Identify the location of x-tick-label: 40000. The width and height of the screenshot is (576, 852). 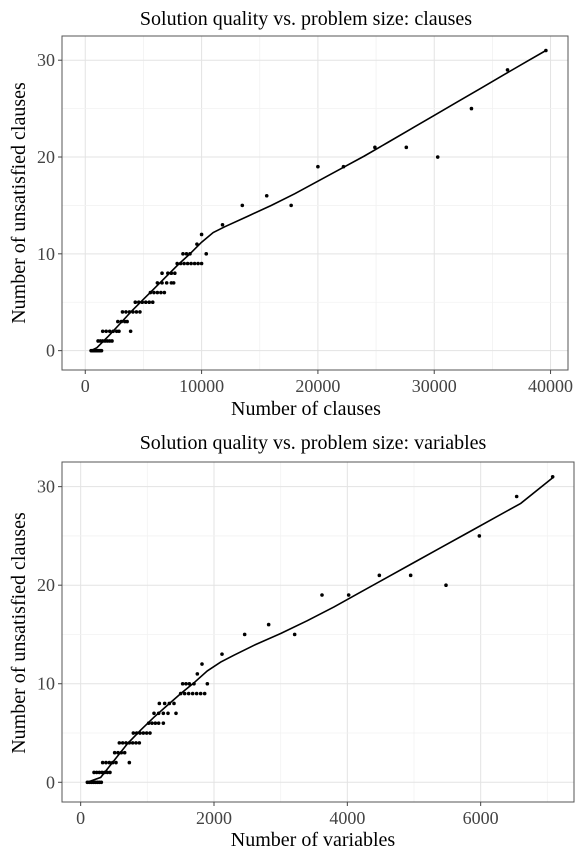
(550, 386).